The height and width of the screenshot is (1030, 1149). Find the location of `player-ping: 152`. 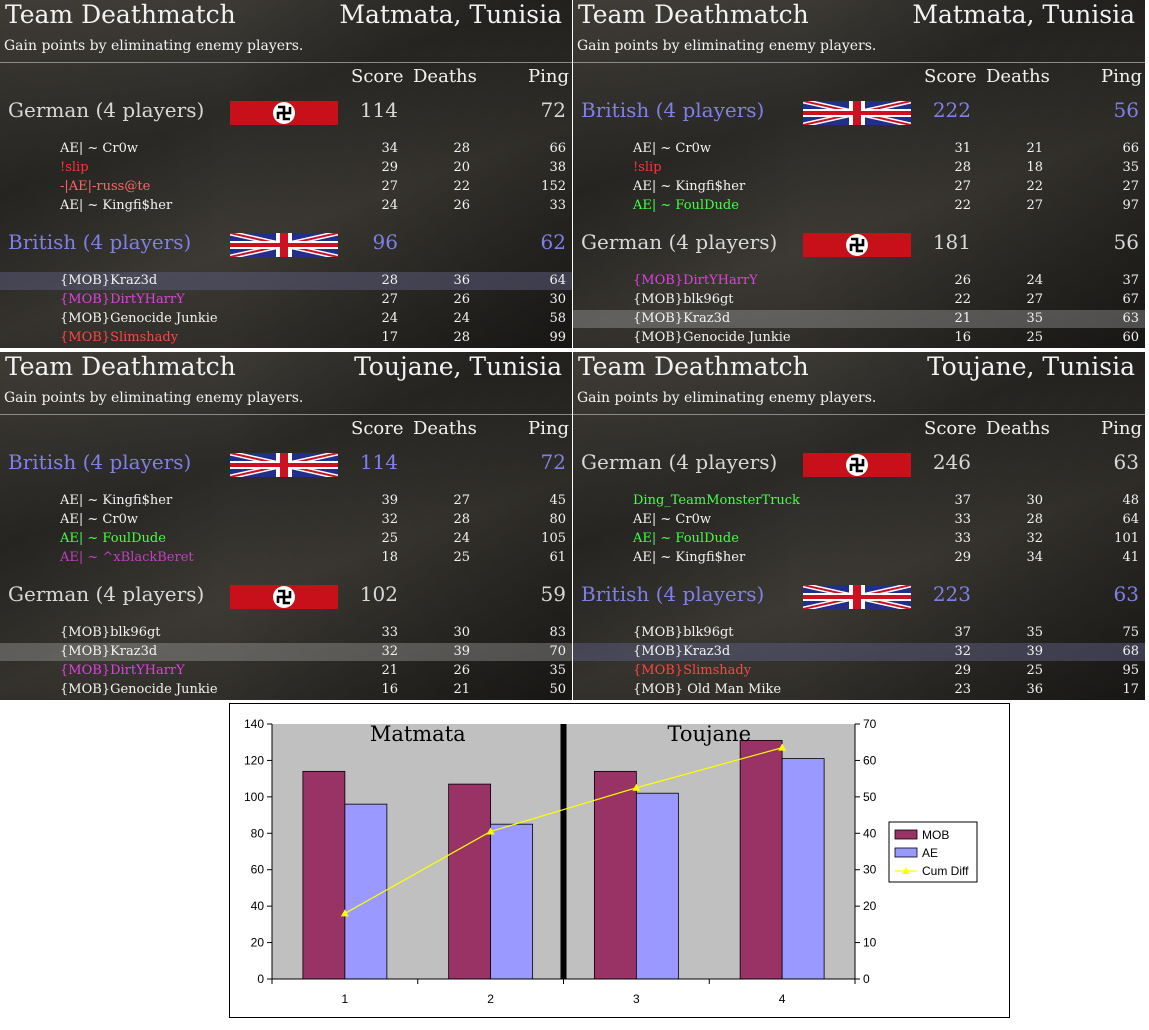

player-ping: 152 is located at coordinates (553, 186).